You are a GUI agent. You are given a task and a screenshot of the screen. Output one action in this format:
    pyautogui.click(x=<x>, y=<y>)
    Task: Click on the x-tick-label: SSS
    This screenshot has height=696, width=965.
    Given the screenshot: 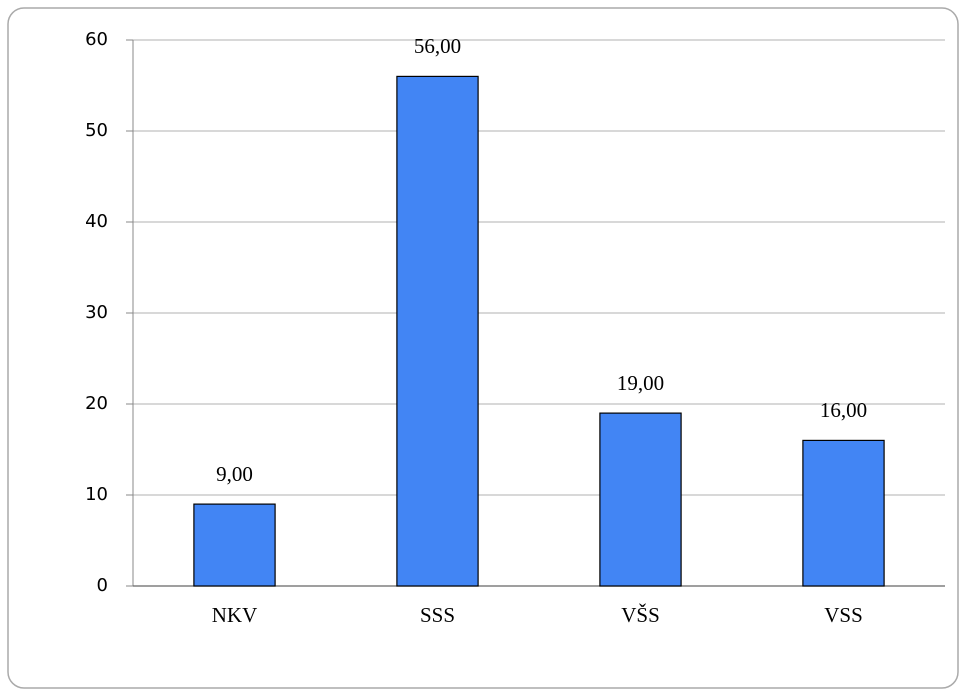 What is the action you would take?
    pyautogui.click(x=437, y=615)
    